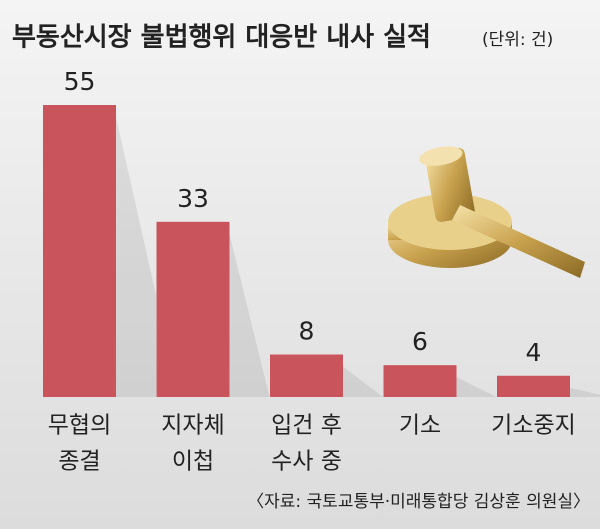 This screenshot has width=600, height=529. I want to click on value-label: 8, so click(307, 331).